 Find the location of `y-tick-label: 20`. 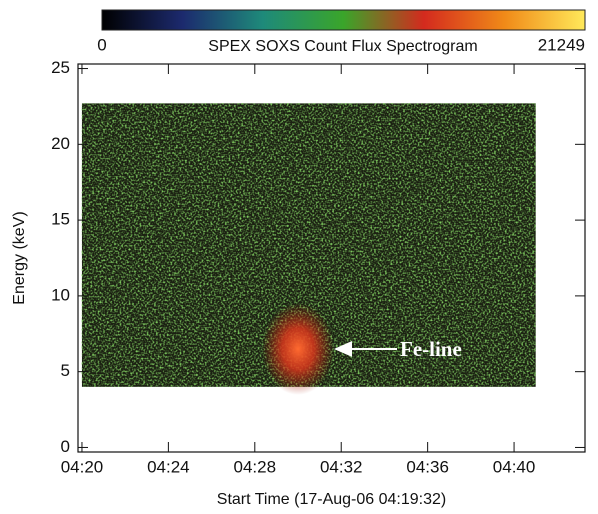

y-tick-label: 20 is located at coordinates (60, 143).